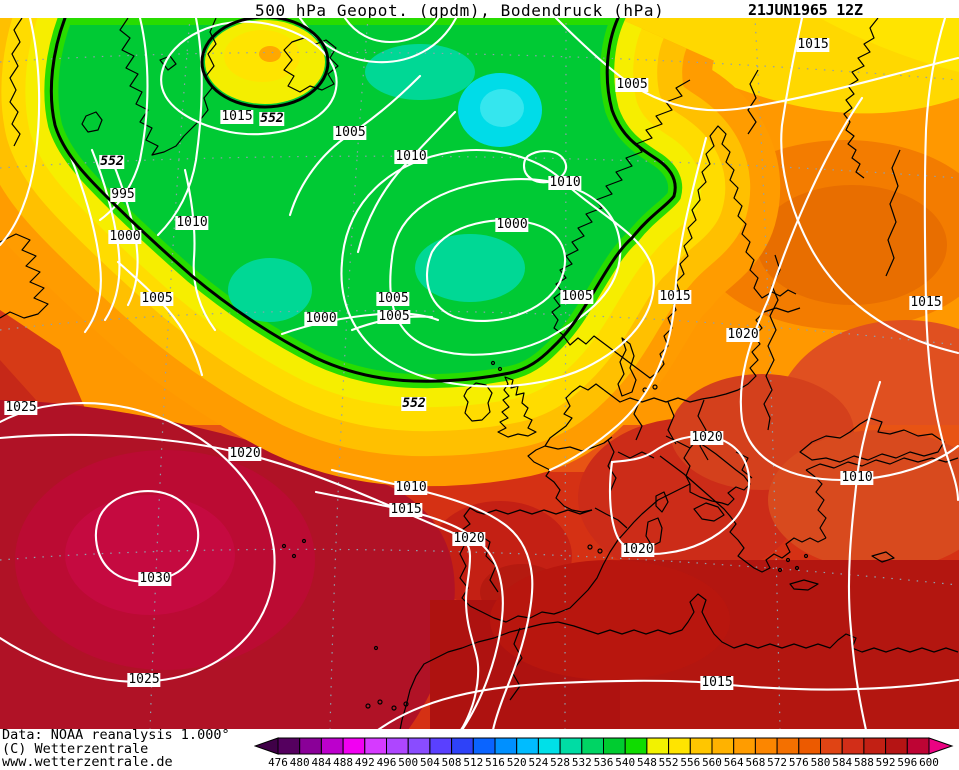 The image size is (959, 770). Describe the element at coordinates (495, 762) in the screenshot. I see `colorbar-tick: 516` at that location.